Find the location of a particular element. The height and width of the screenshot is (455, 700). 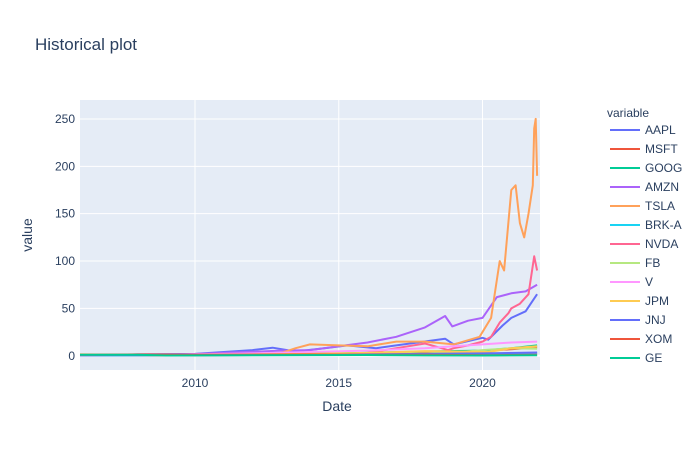

x-tick-label: 2020 is located at coordinates (482, 383).